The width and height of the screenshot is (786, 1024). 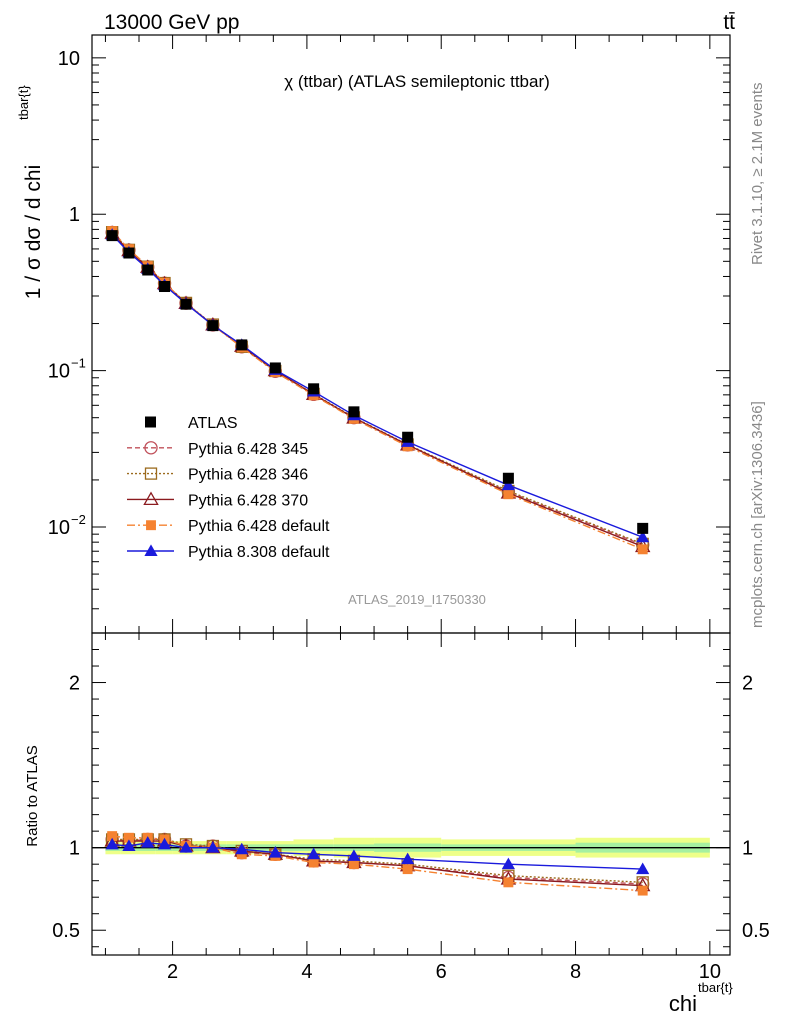 What do you see at coordinates (417, 81) in the screenshot?
I see `plot-title: χ (ttbar) (ATLAS semileptonic ttbar)` at bounding box center [417, 81].